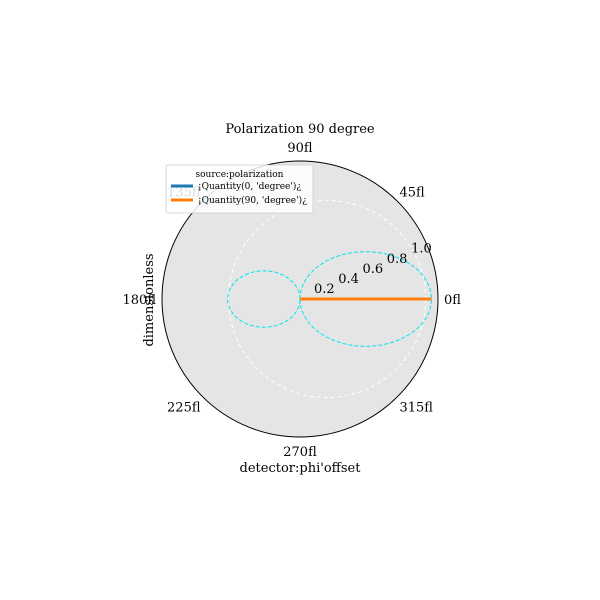 Image resolution: width=600 pixels, height=600 pixels. Describe the element at coordinates (252, 200) in the screenshot. I see `legend-entry-1: ¡Quantity(90, 'degree')¿` at that location.